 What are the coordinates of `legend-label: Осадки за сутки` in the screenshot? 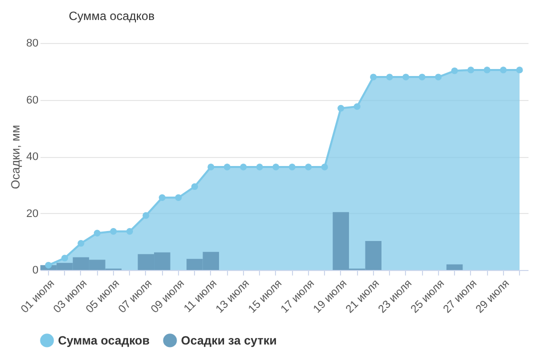 It's located at (229, 340).